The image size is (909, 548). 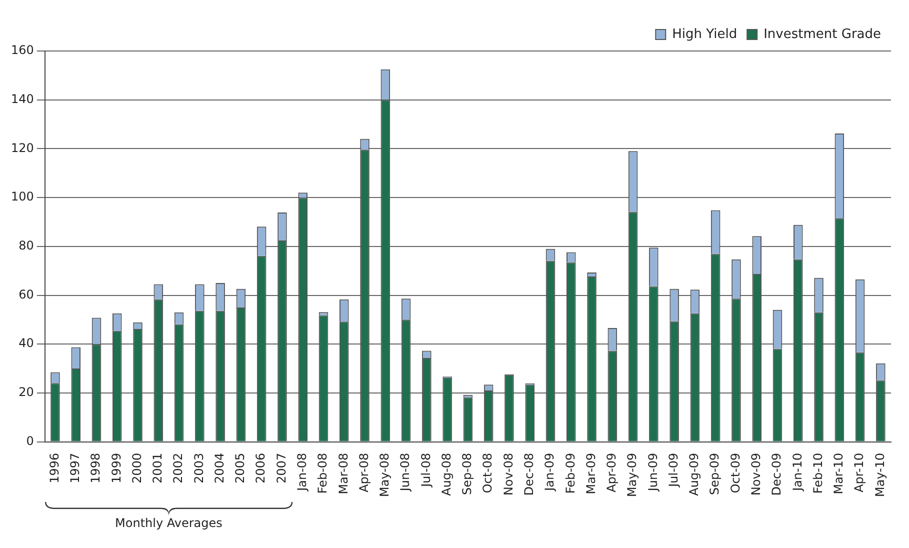 I want to click on x-tick-label: Dec-09, so click(x=777, y=474).